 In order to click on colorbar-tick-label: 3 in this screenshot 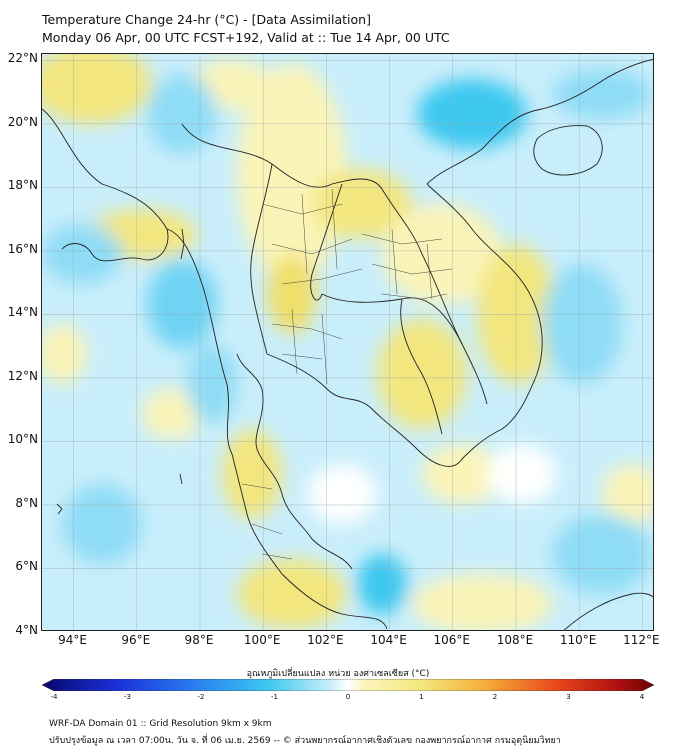, I will do `click(568, 697)`.